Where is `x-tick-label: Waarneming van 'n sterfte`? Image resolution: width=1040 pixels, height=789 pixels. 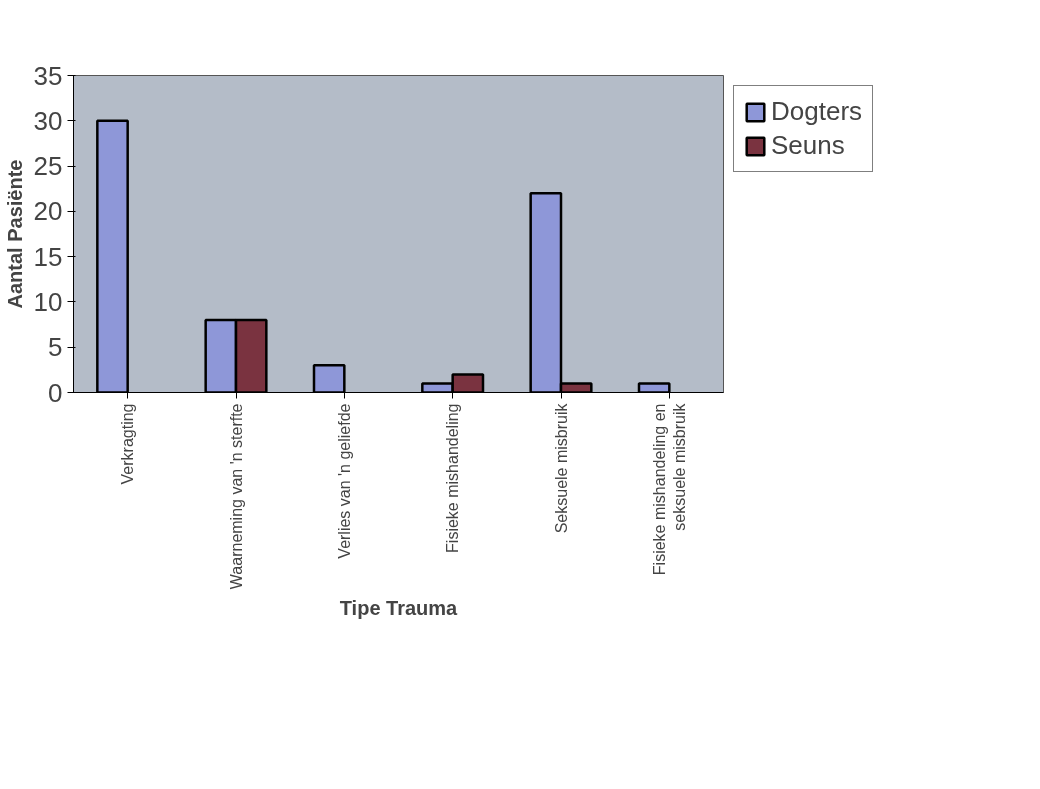
x-tick-label: Waarneming van 'n sterfte is located at coordinates (236, 496).